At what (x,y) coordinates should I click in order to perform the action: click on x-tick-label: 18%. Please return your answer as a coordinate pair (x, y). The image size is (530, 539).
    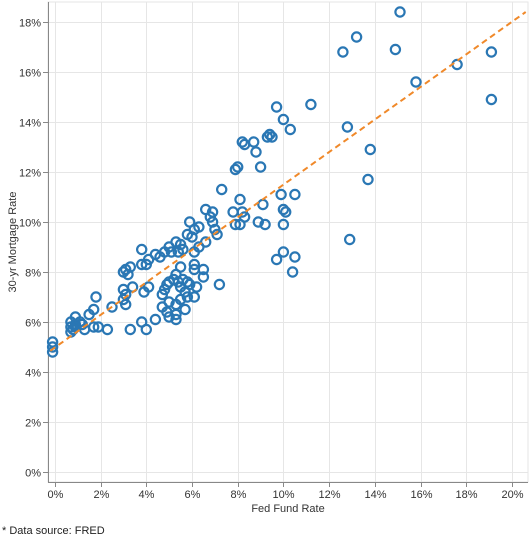
    Looking at the image, I should click on (466, 495).